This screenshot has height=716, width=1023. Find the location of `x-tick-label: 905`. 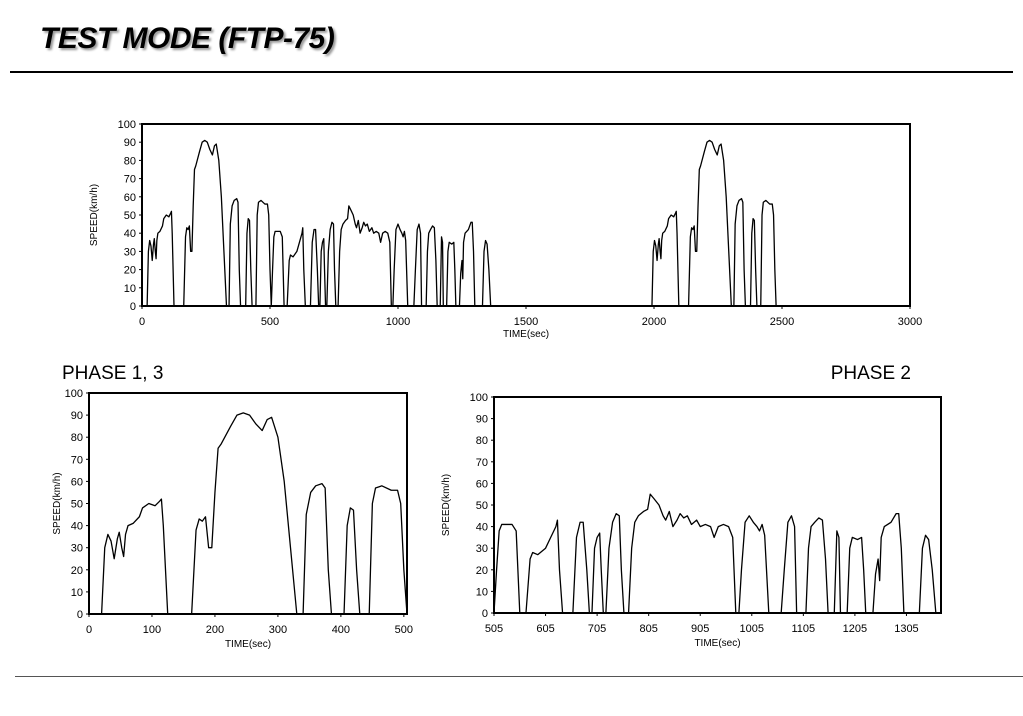

x-tick-label: 905 is located at coordinates (700, 629).